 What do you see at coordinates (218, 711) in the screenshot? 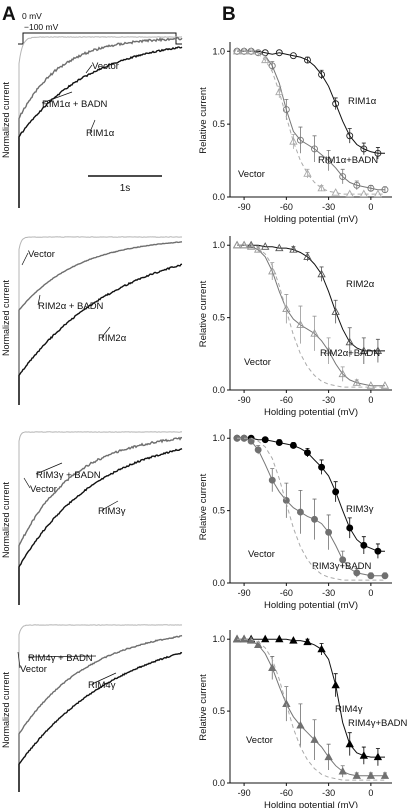
I see `y-tick-label: 0.5` at bounding box center [218, 711].